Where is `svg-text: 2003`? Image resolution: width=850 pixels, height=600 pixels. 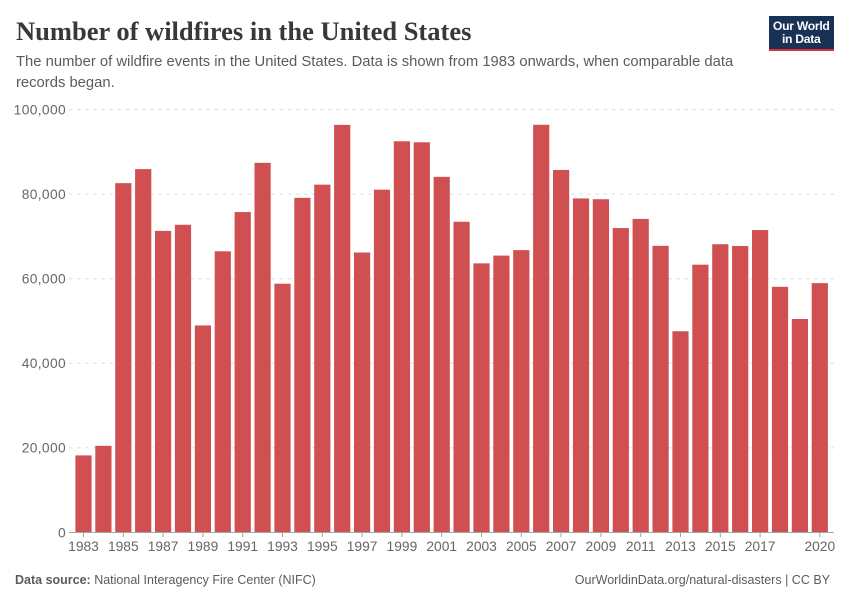
svg-text: 2003 is located at coordinates (481, 546).